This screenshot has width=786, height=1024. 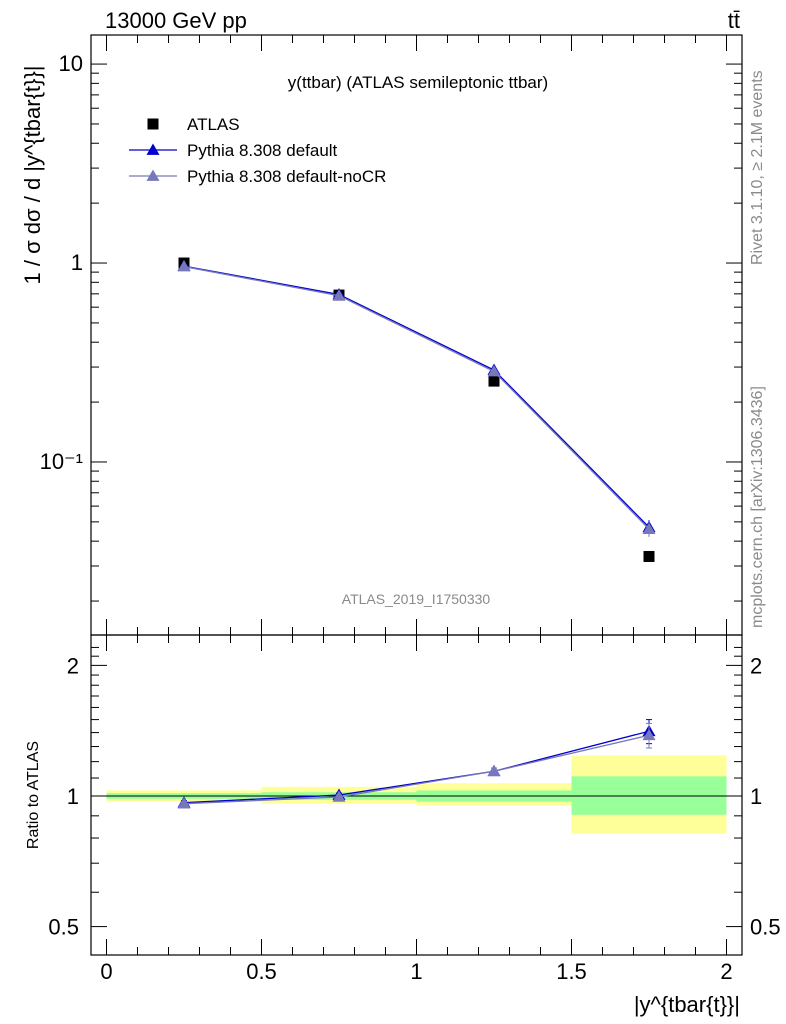 I want to click on ratio-y-tick-label-left: 2, so click(x=73, y=665).